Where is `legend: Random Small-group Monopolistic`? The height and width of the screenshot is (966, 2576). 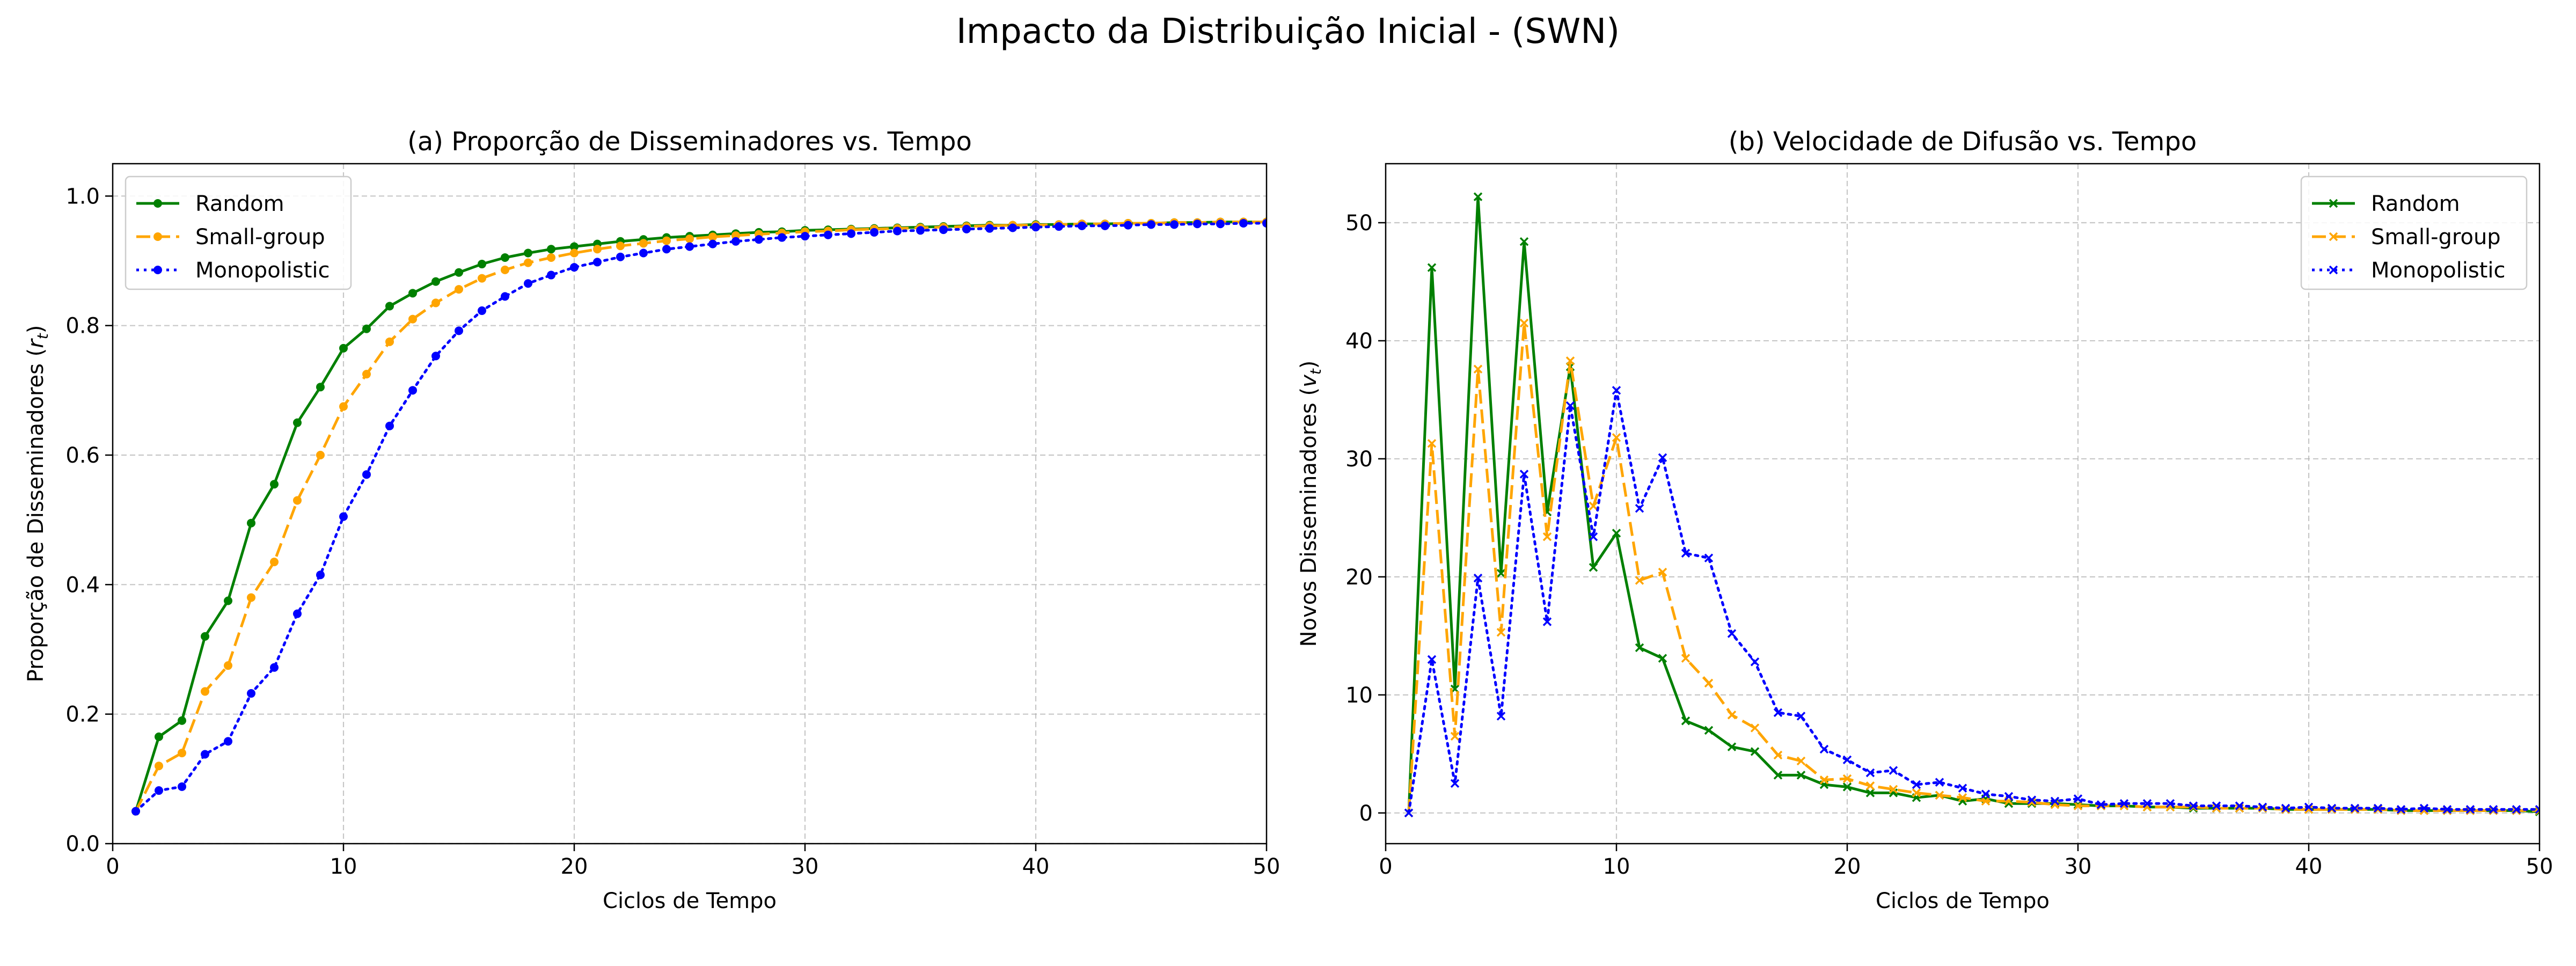 legend: Random Small-group Monopolistic is located at coordinates (2414, 232).